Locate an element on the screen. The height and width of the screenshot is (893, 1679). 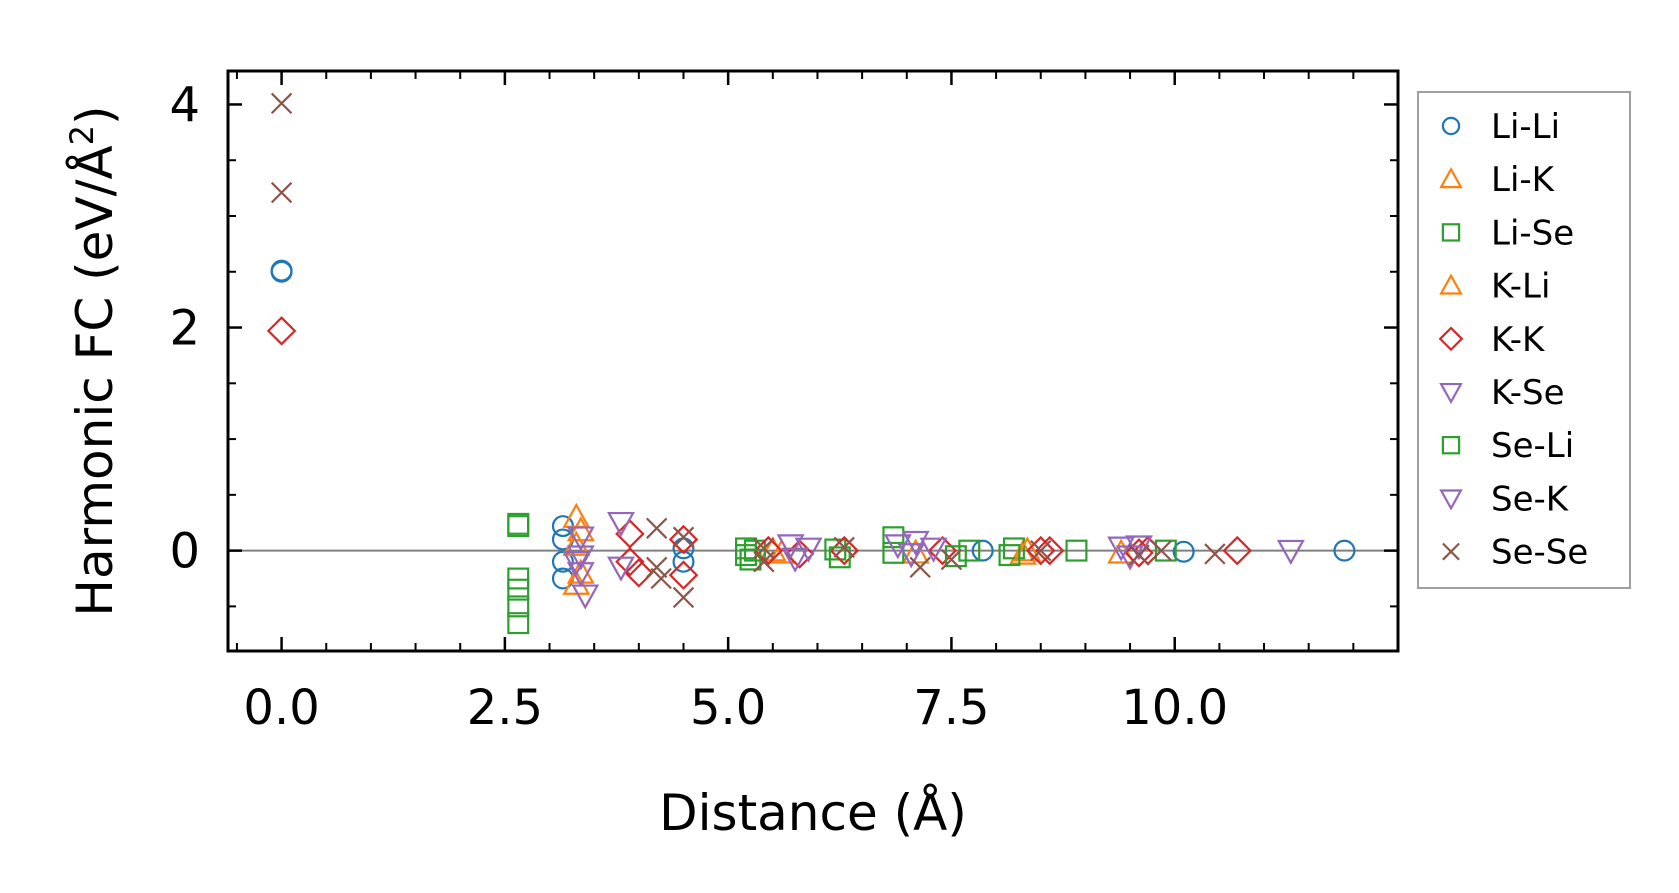
legend-item-li-li: Li-Li is located at coordinates (1500, 127).